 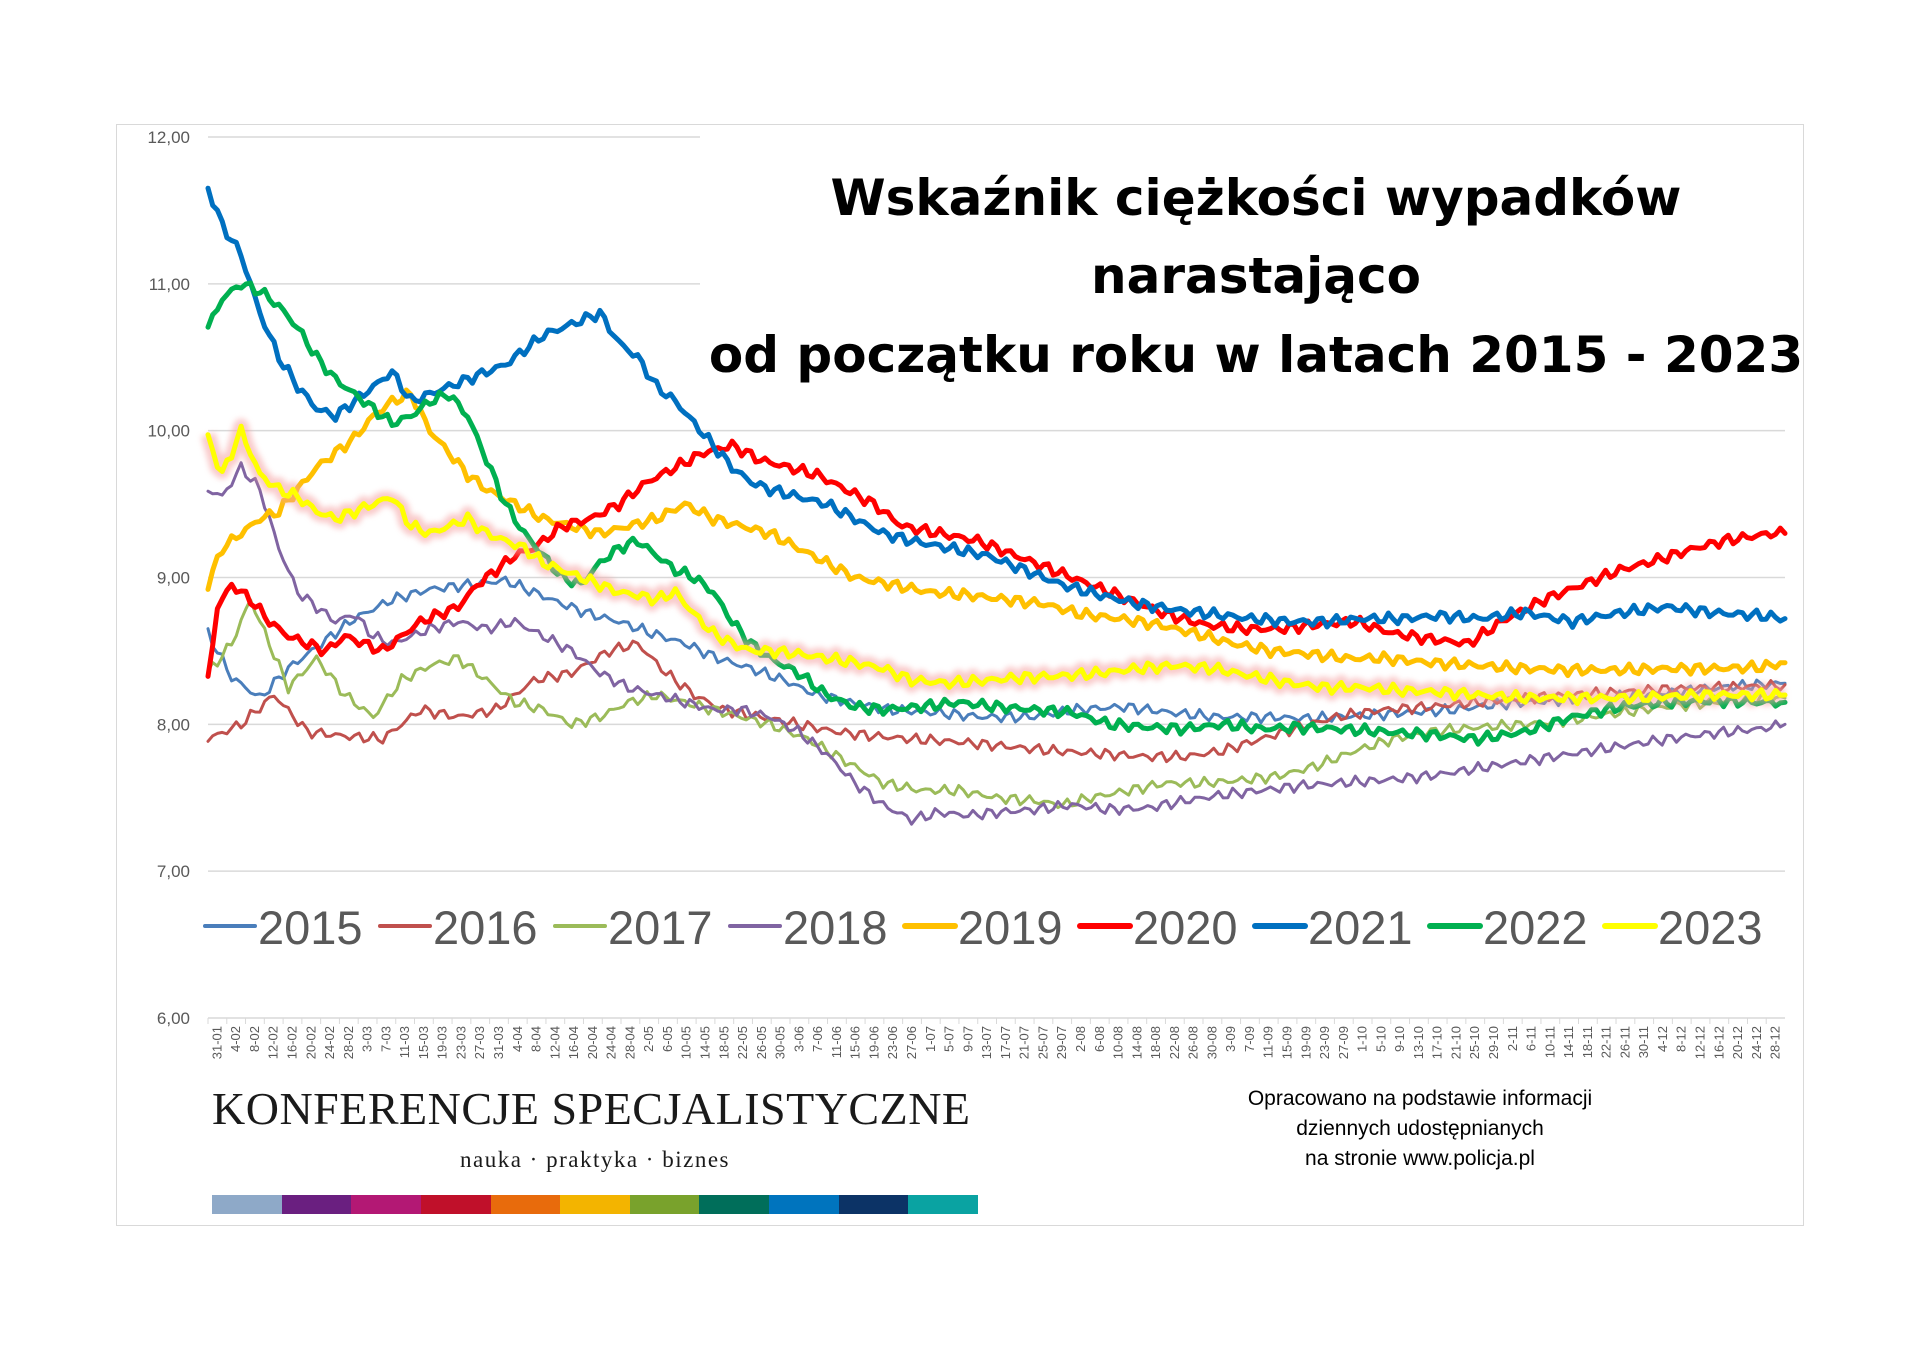 I want to click on x-tick-label: 18-11, so click(x=1587, y=1042).